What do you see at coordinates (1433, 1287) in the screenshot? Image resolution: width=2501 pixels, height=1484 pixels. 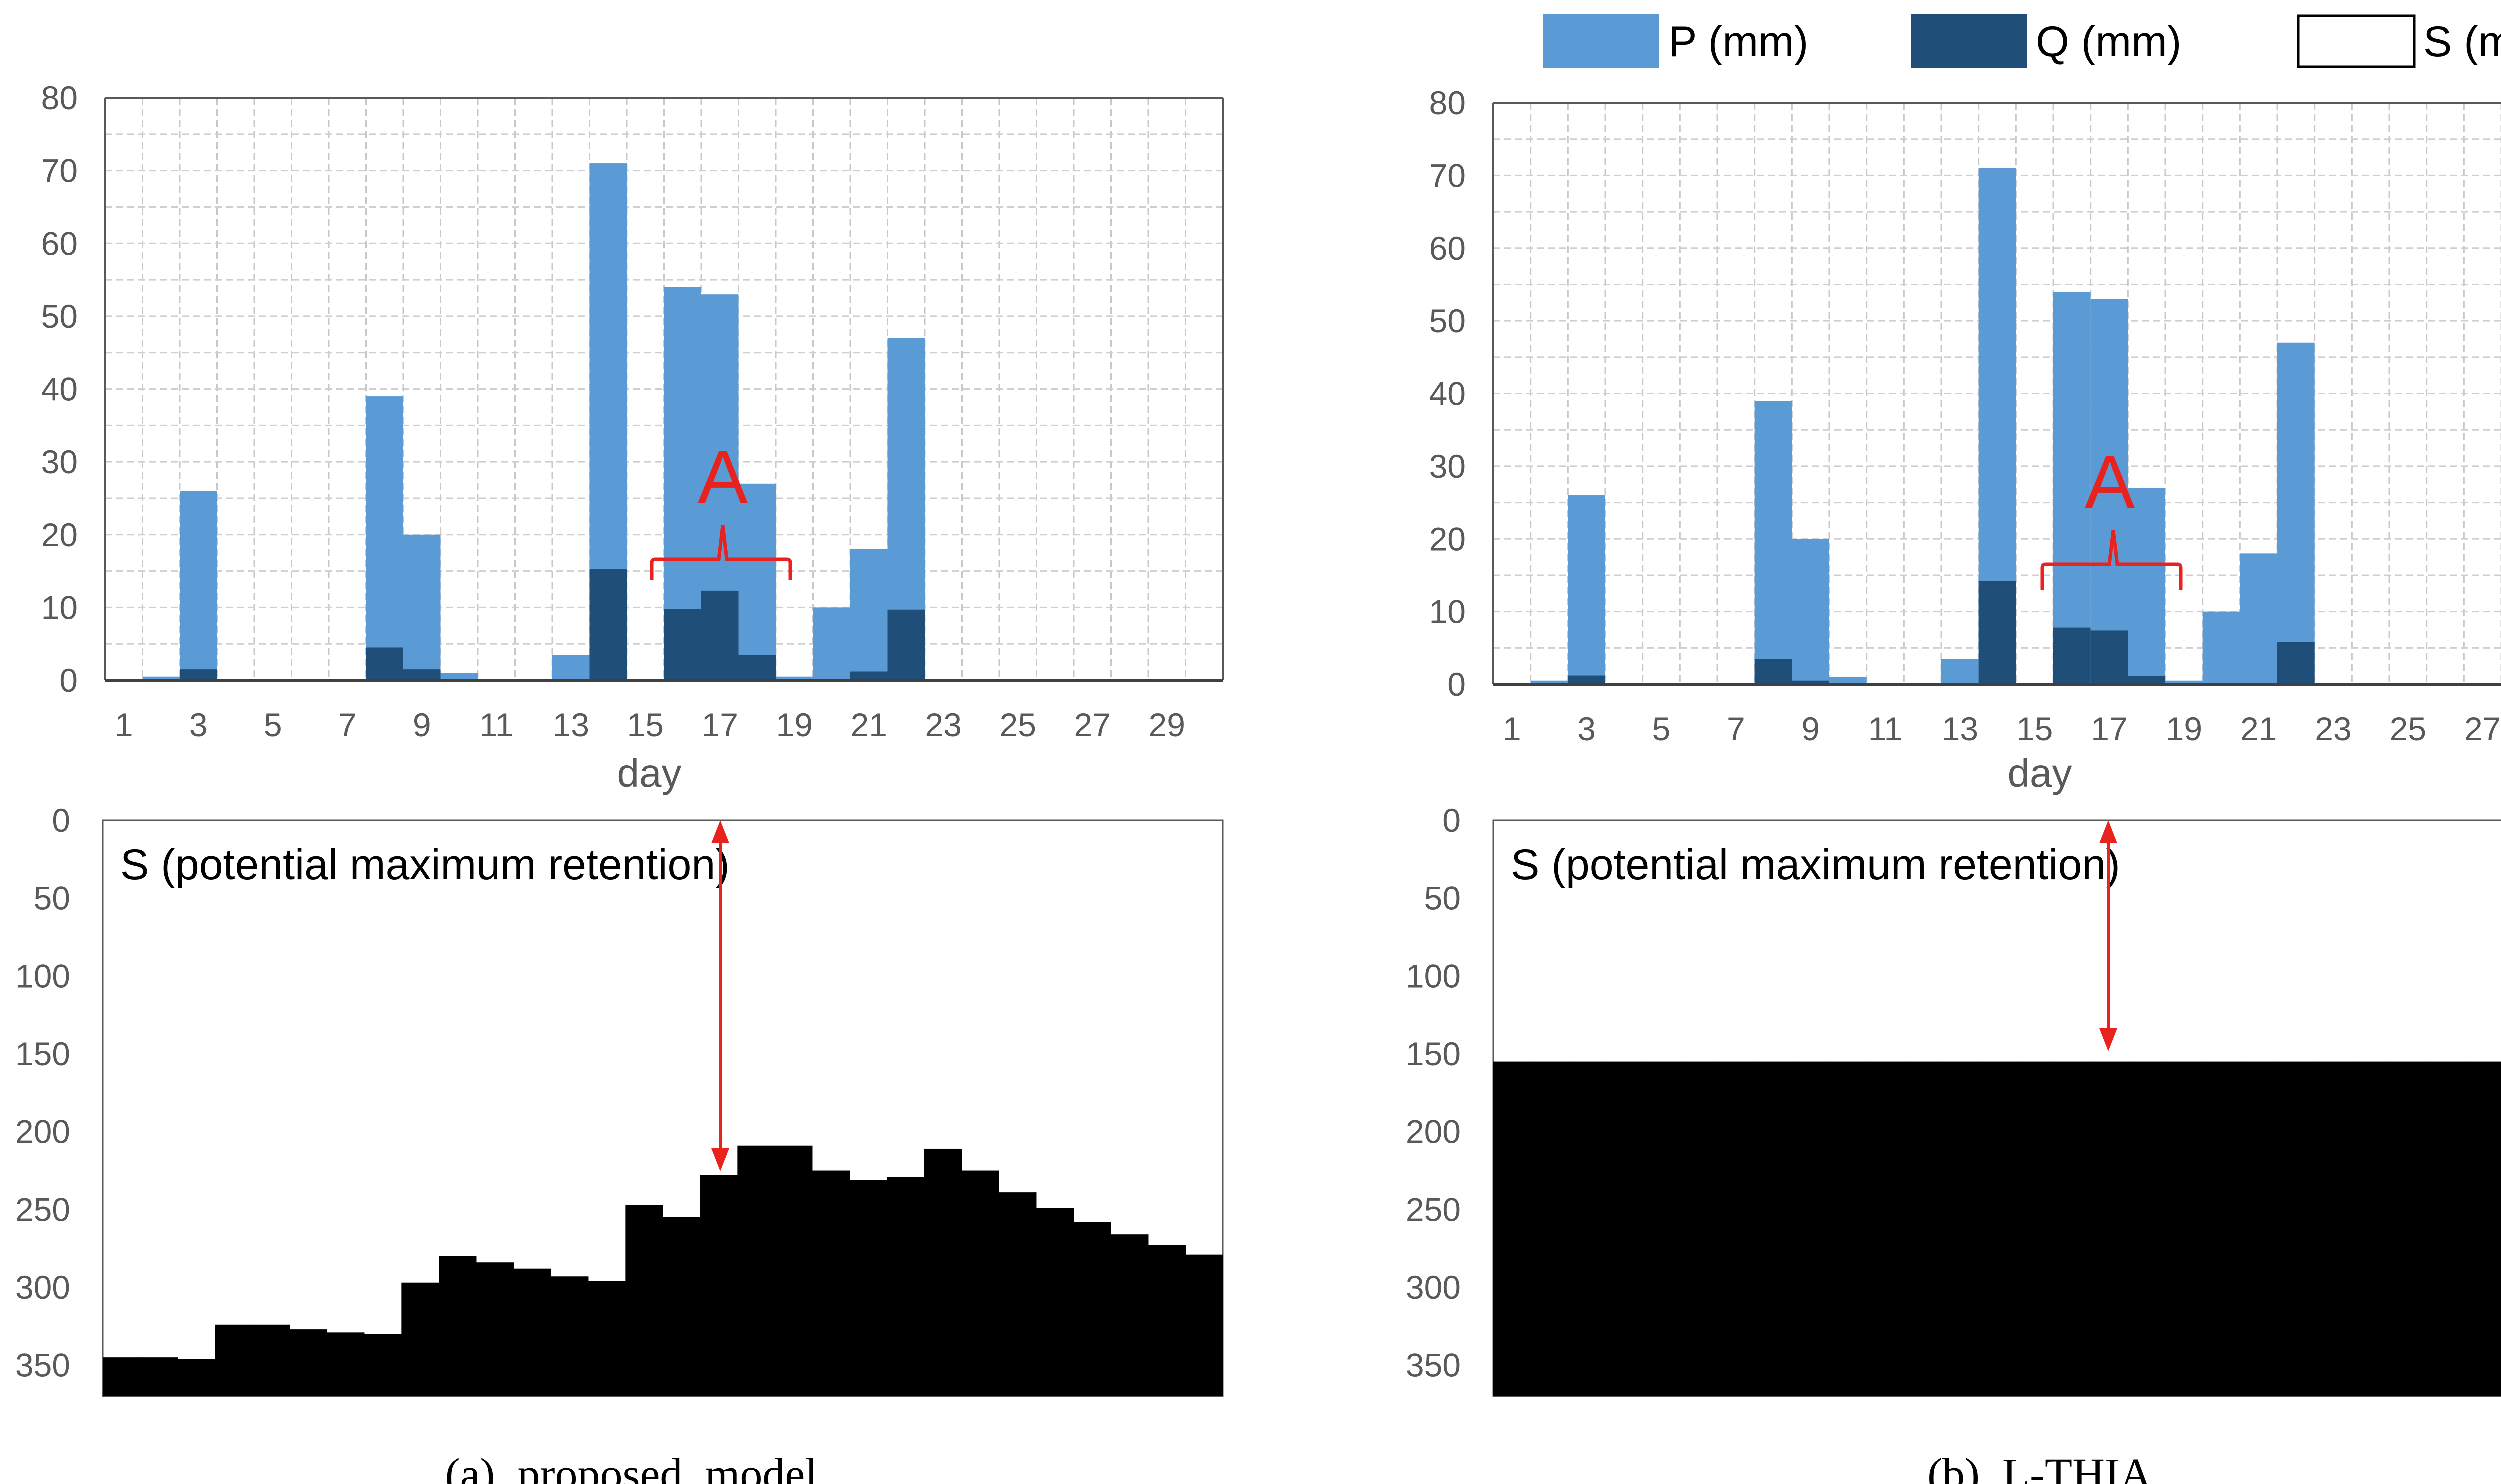 I see `panel-b-retention-y-tick-label: 300` at bounding box center [1433, 1287].